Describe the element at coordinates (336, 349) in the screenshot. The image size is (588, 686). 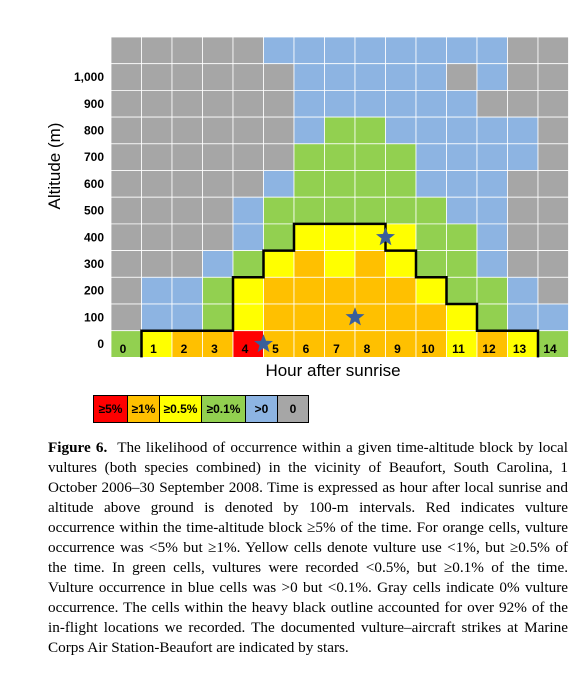
I see `x-tick-label: 7` at that location.